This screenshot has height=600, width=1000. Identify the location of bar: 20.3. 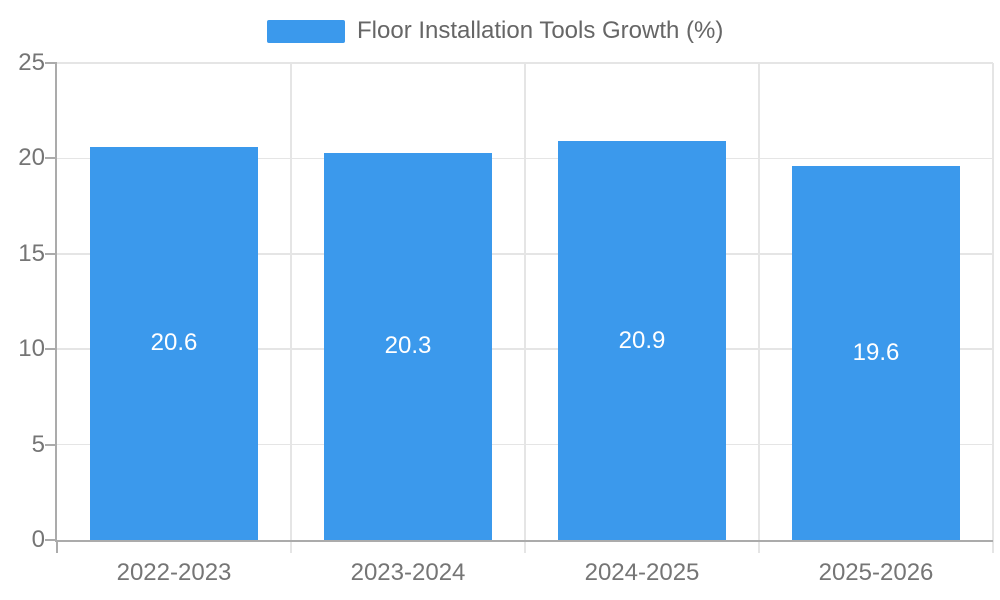
(408, 346).